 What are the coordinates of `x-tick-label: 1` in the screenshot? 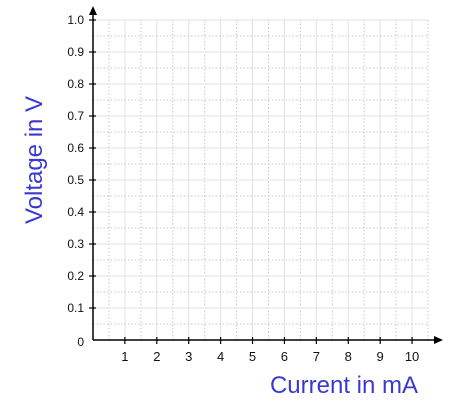 It's located at (124, 356).